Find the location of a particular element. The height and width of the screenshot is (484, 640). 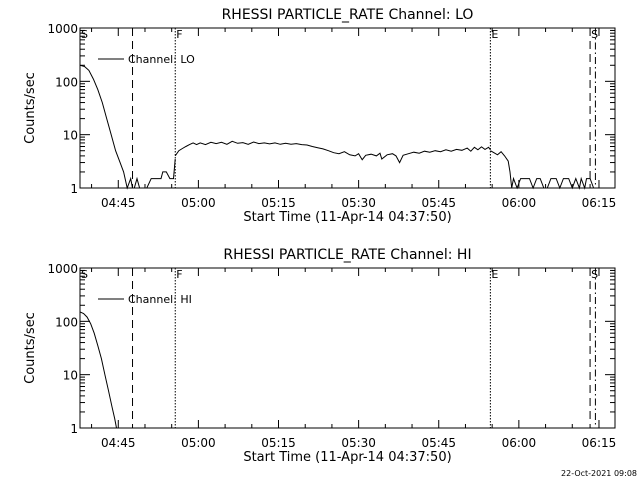

generation-timestamp: 22-Oct-2021 09:08 is located at coordinates (599, 473).